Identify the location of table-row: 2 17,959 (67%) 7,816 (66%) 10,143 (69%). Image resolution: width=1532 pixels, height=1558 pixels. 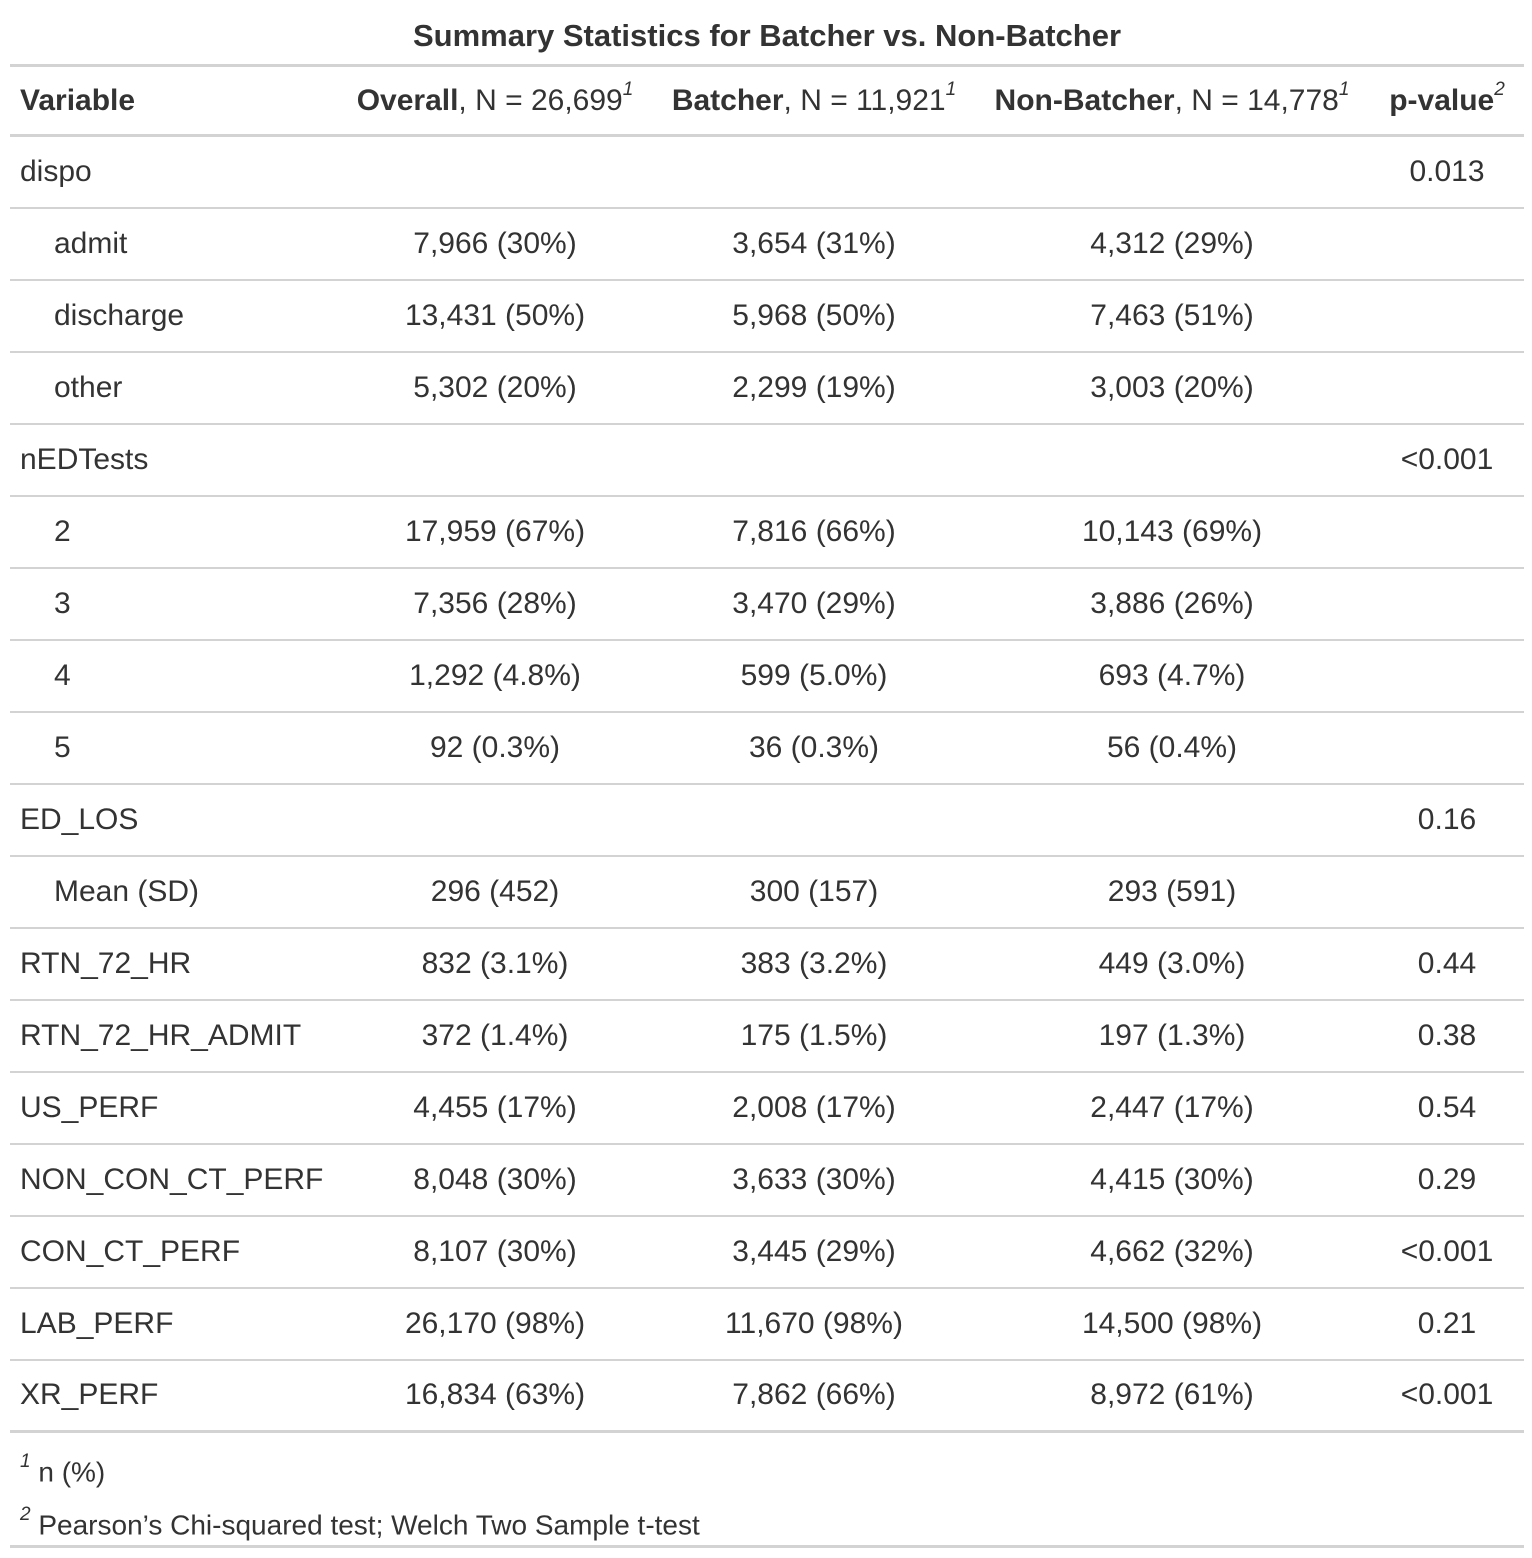
(767, 532).